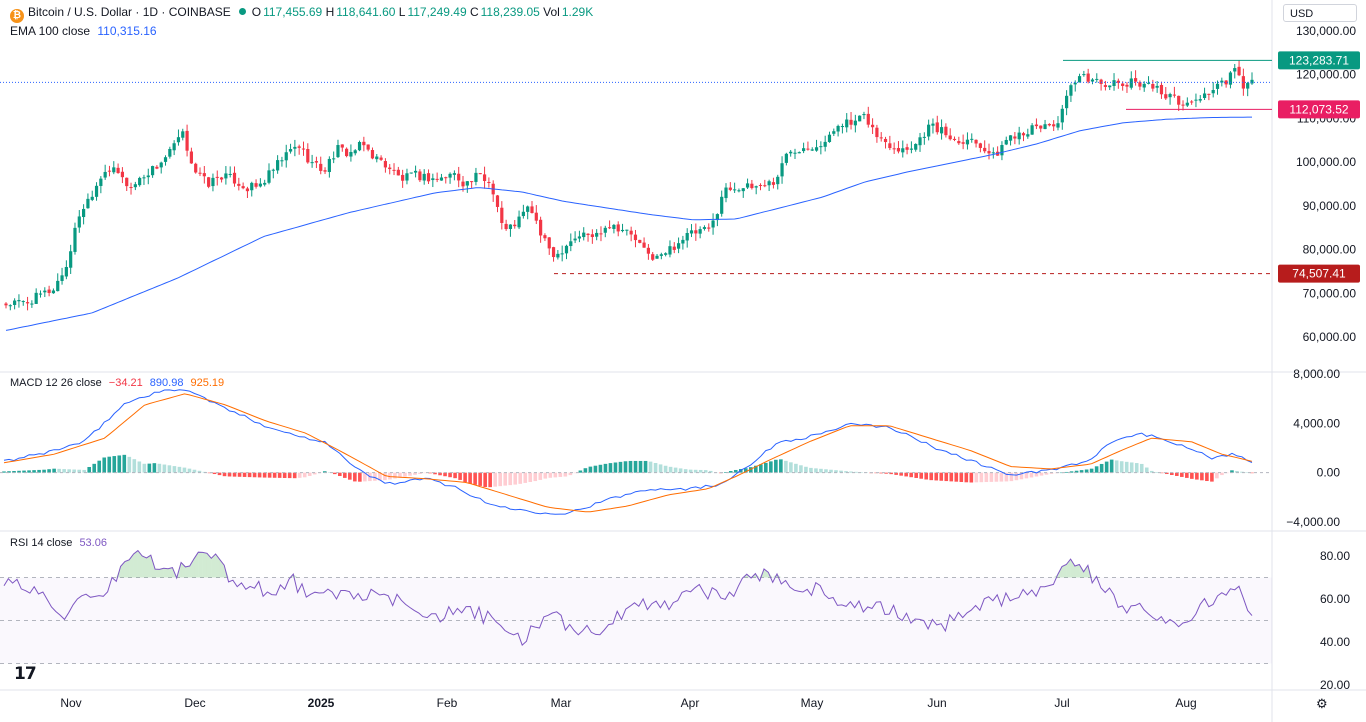  What do you see at coordinates (1330, 250) in the screenshot?
I see `price-tick-label: 80,000.00` at bounding box center [1330, 250].